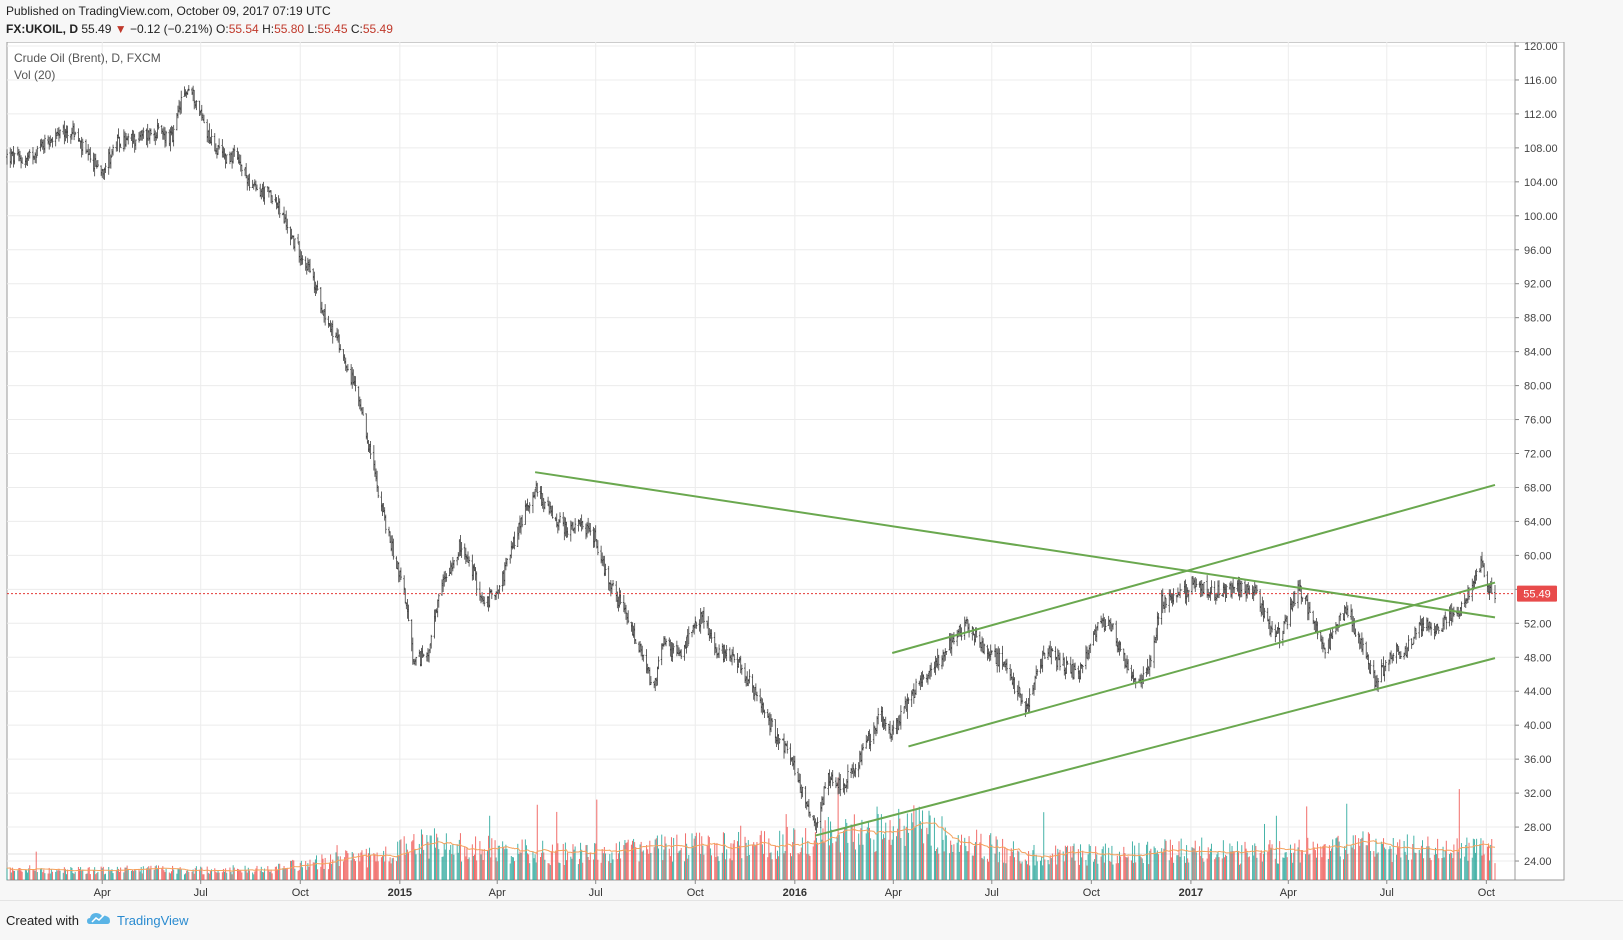  What do you see at coordinates (153, 920) in the screenshot?
I see `tradingview-brand: TradingView` at bounding box center [153, 920].